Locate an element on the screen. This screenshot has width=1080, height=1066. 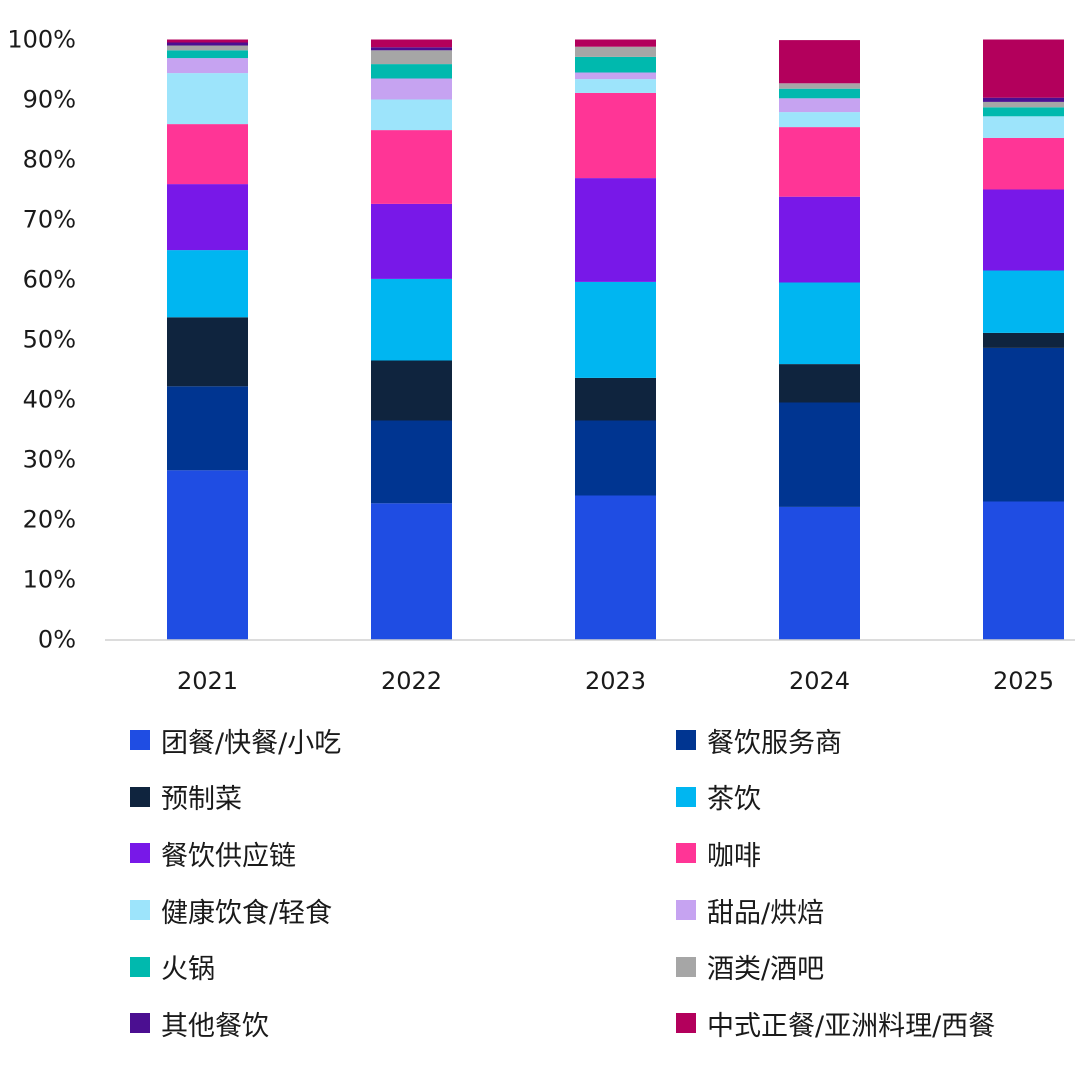
bar-segment-2022-s3 is located at coordinates (411, 319).